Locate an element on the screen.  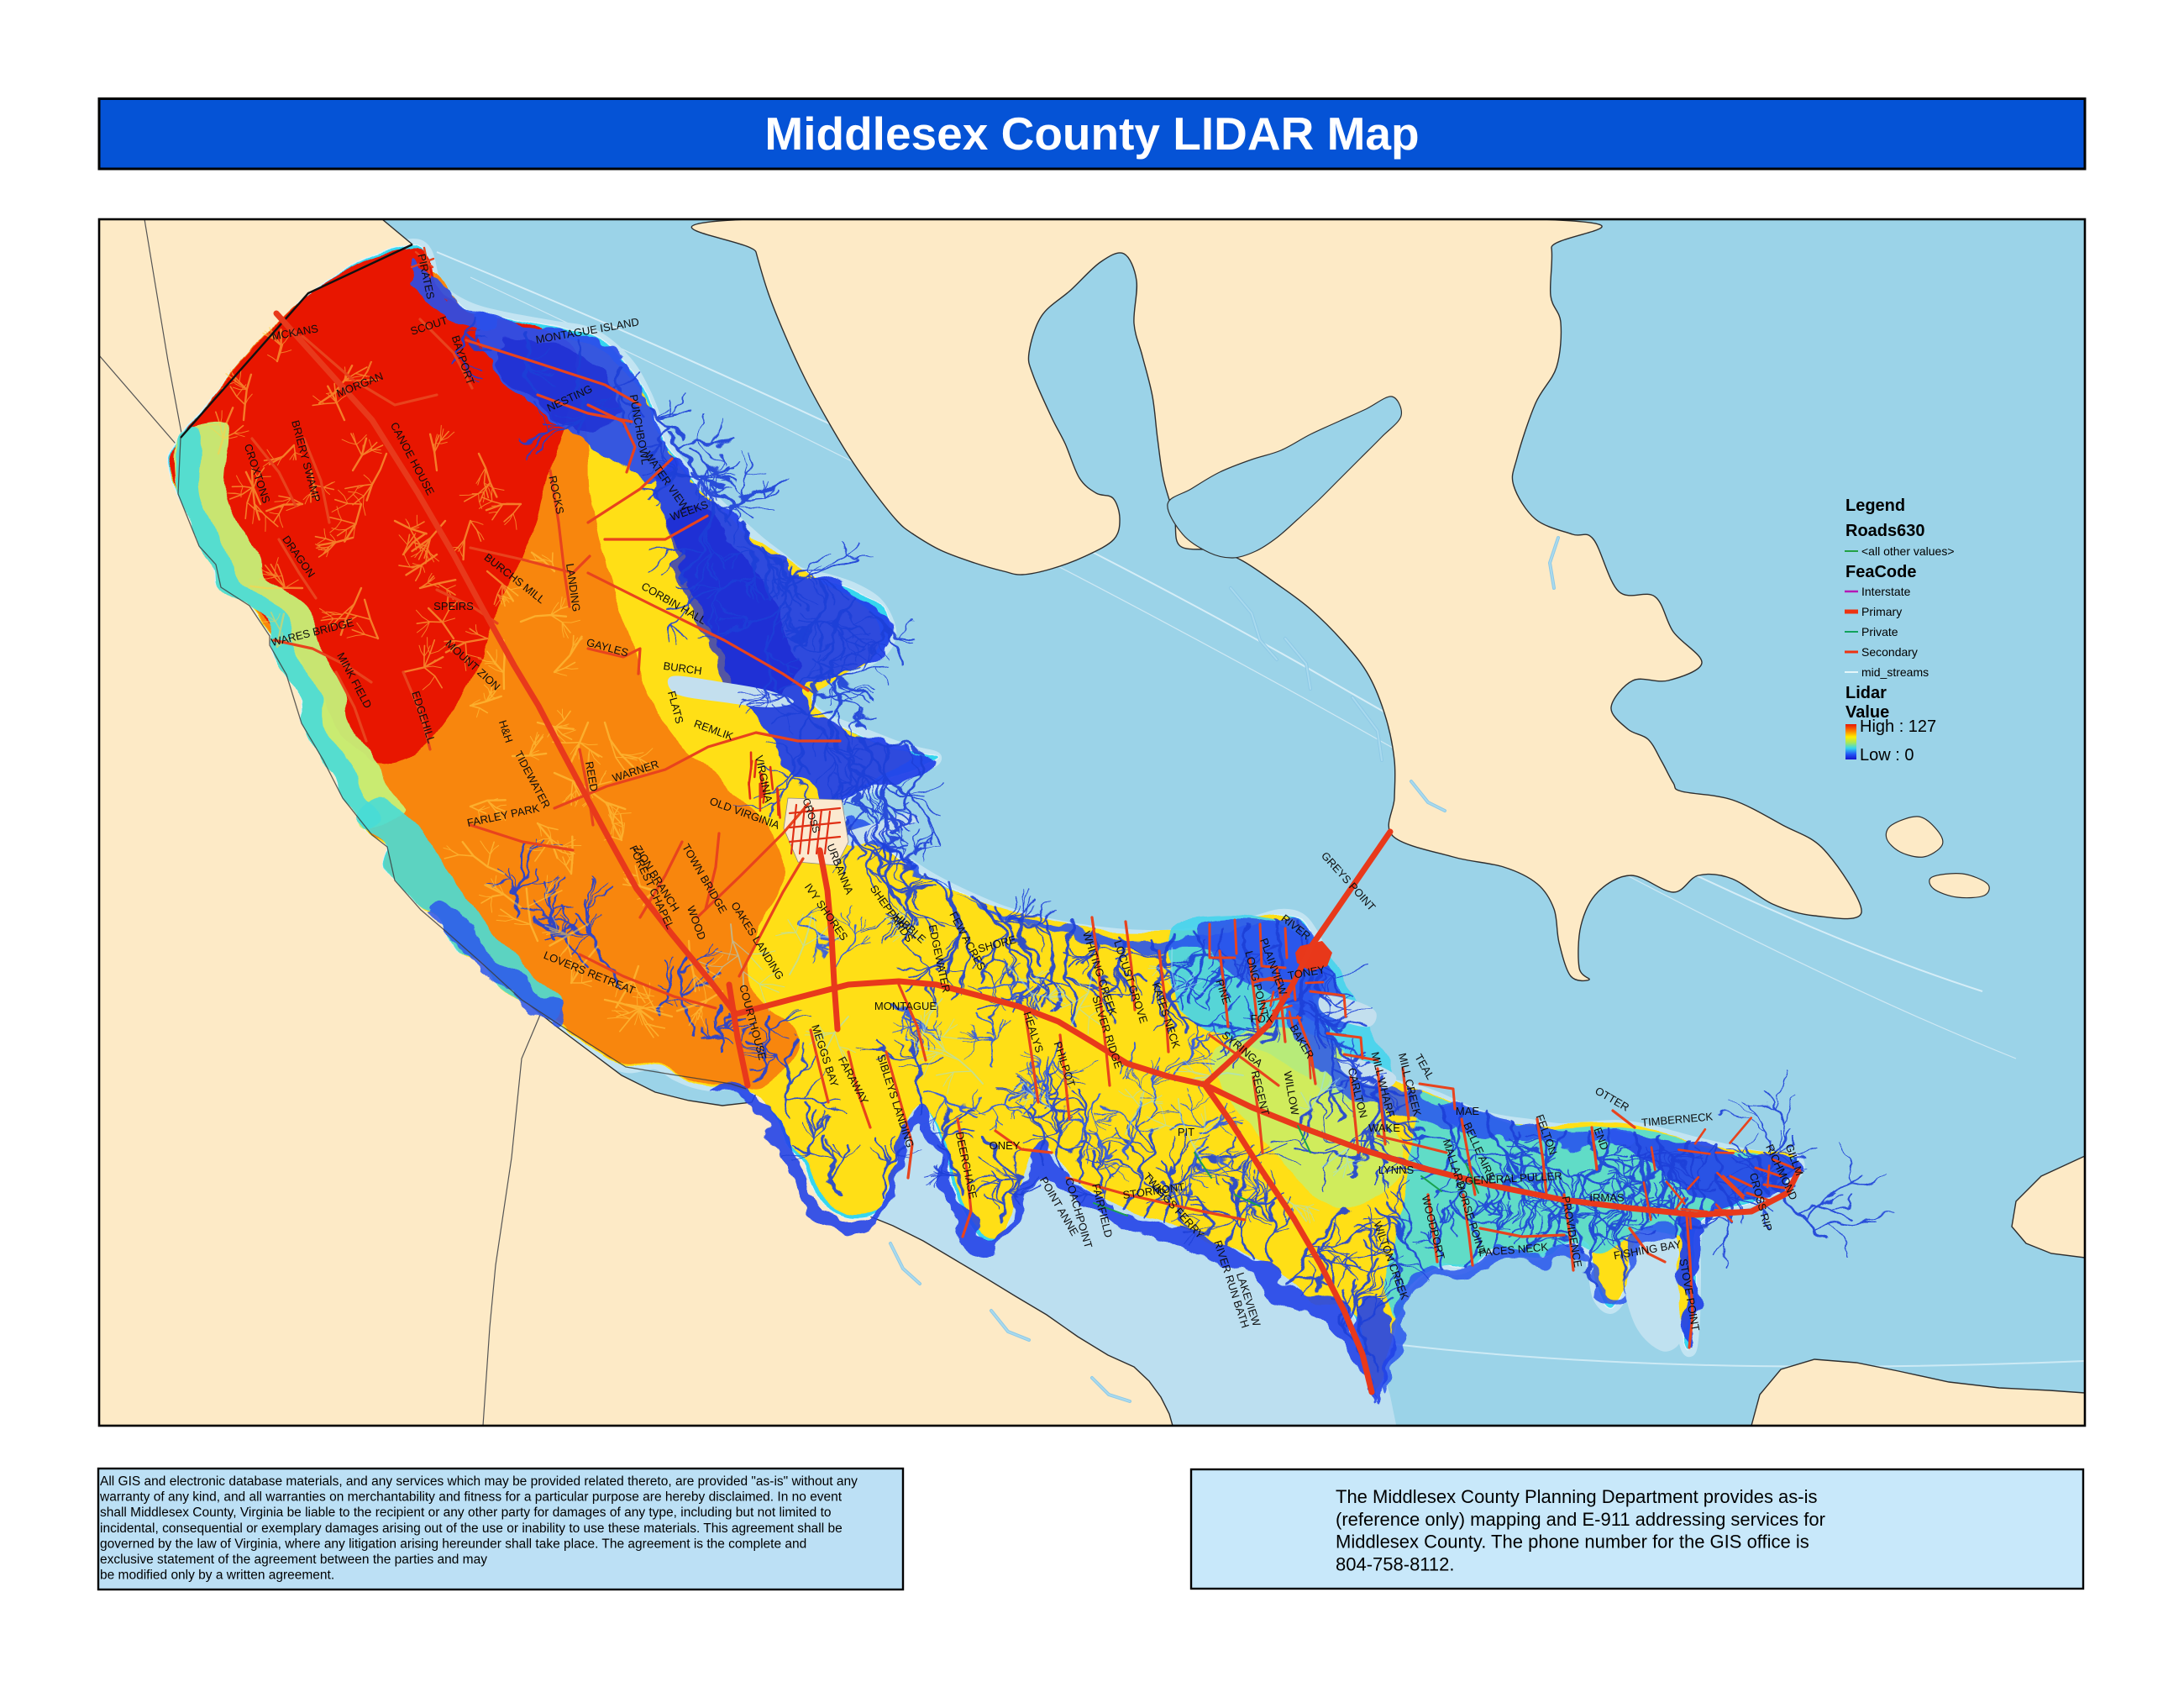
svg-text: MAE is located at coordinates (1468, 1111).